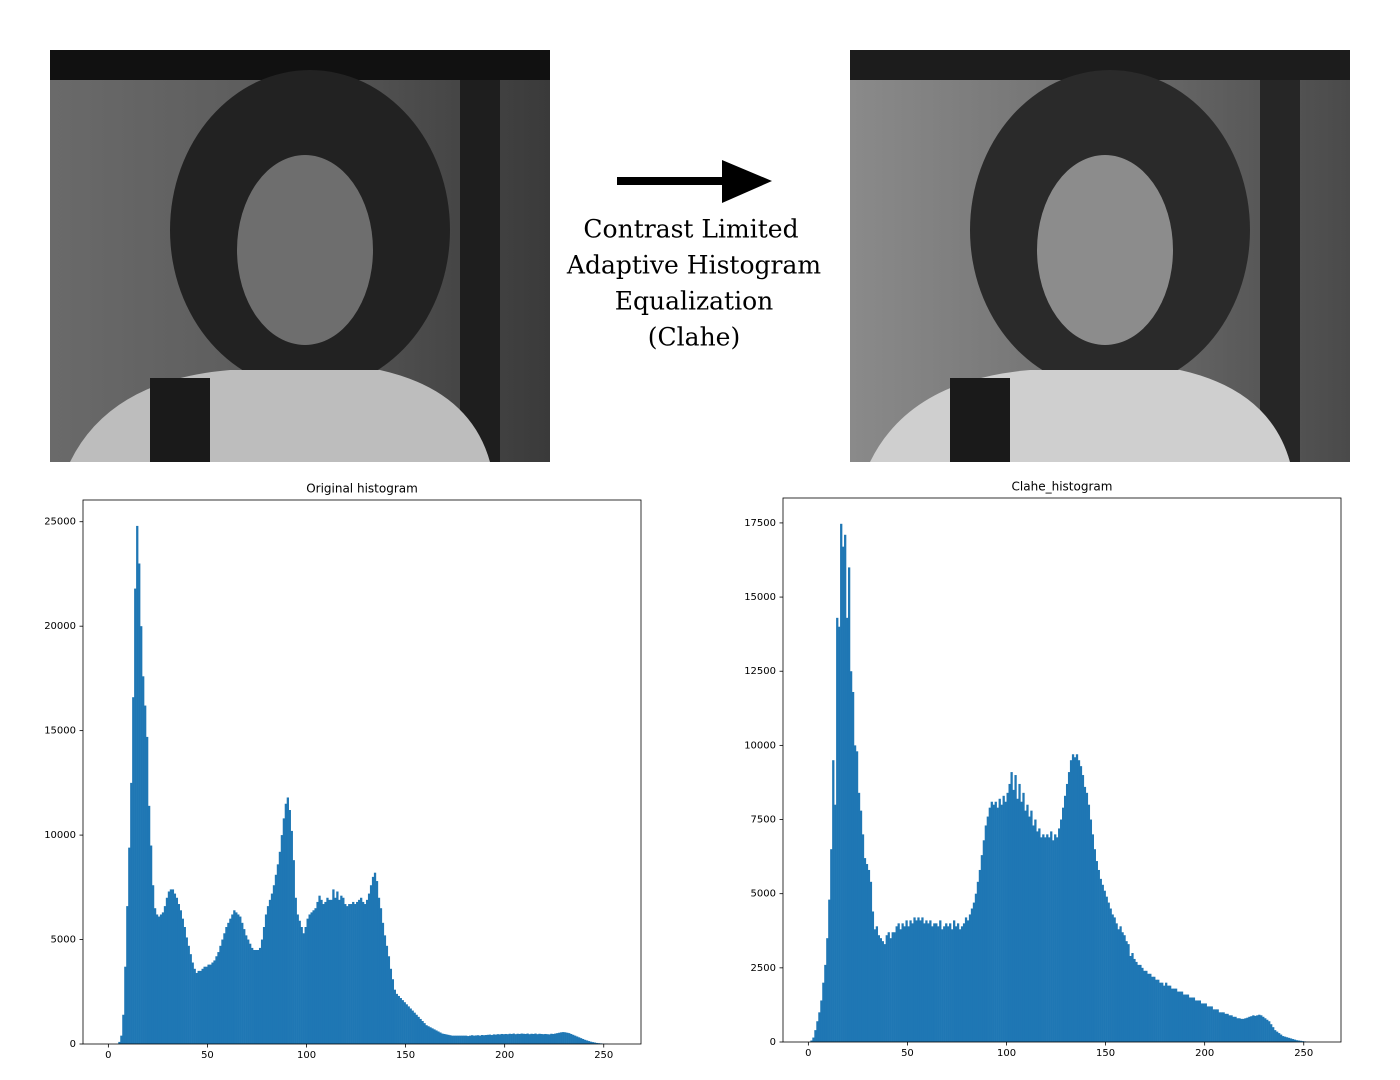 Image resolution: width=1400 pixels, height=1080 pixels. What do you see at coordinates (694, 181) in the screenshot?
I see `arrow` at bounding box center [694, 181].